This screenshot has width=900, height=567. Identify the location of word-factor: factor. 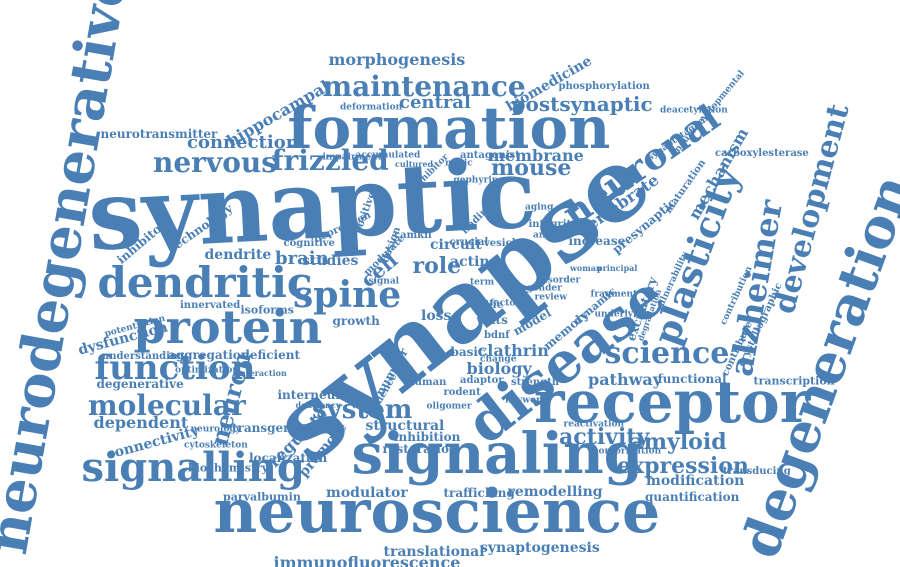
(505, 303).